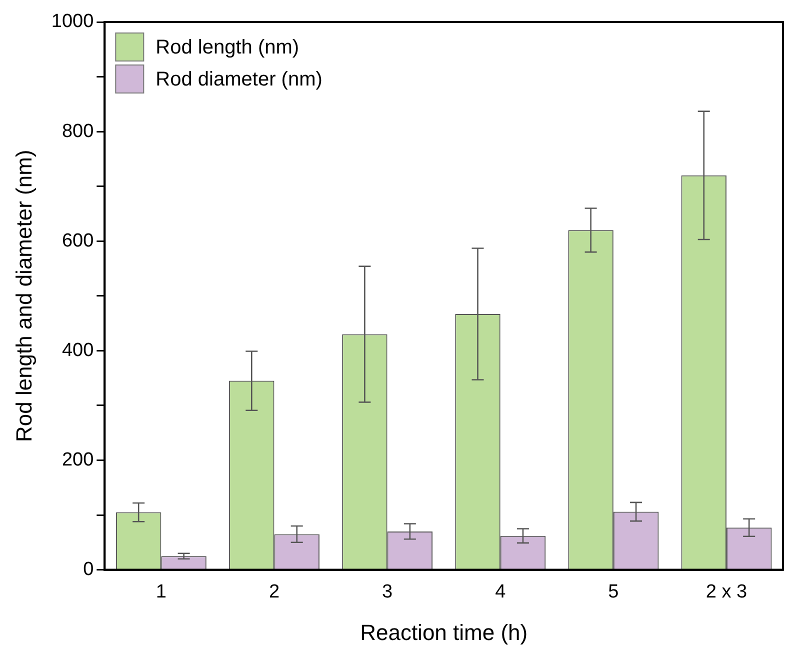 The image size is (803, 661). Describe the element at coordinates (161, 591) in the screenshot. I see `x-tick-label: 1` at that location.